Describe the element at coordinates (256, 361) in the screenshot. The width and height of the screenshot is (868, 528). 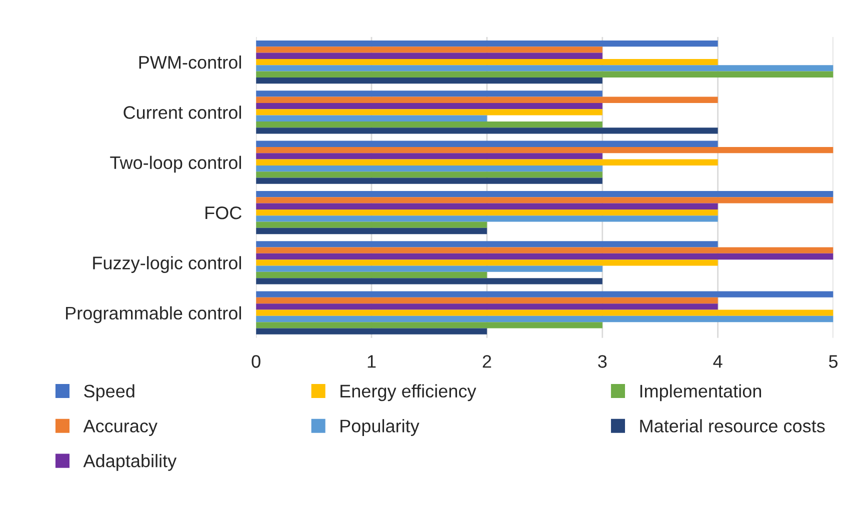
I see `x-tick-label: 0` at that location.